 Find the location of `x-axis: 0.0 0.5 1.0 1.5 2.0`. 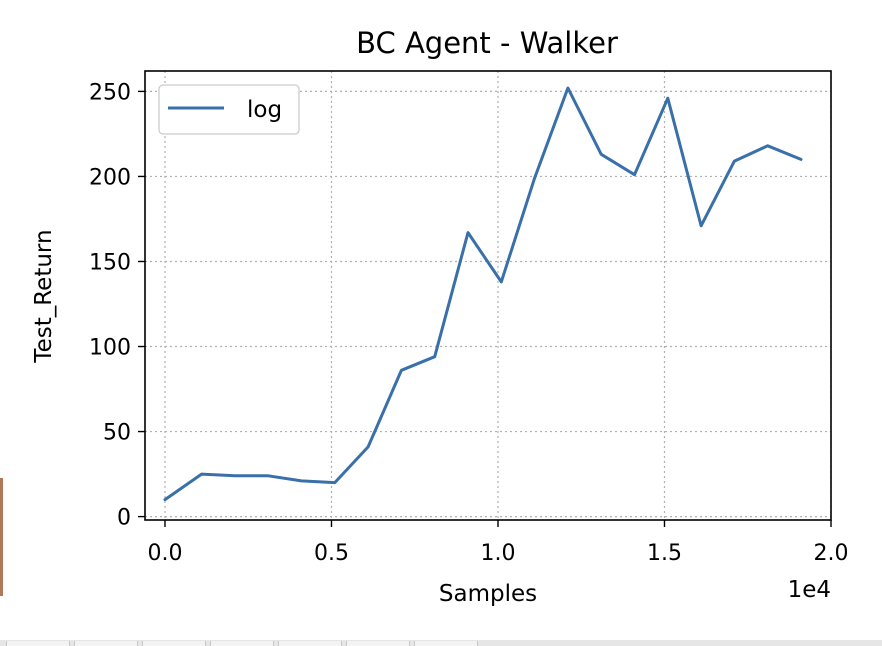

x-axis: 0.0 0.5 1.0 1.5 2.0 is located at coordinates (498, 543).